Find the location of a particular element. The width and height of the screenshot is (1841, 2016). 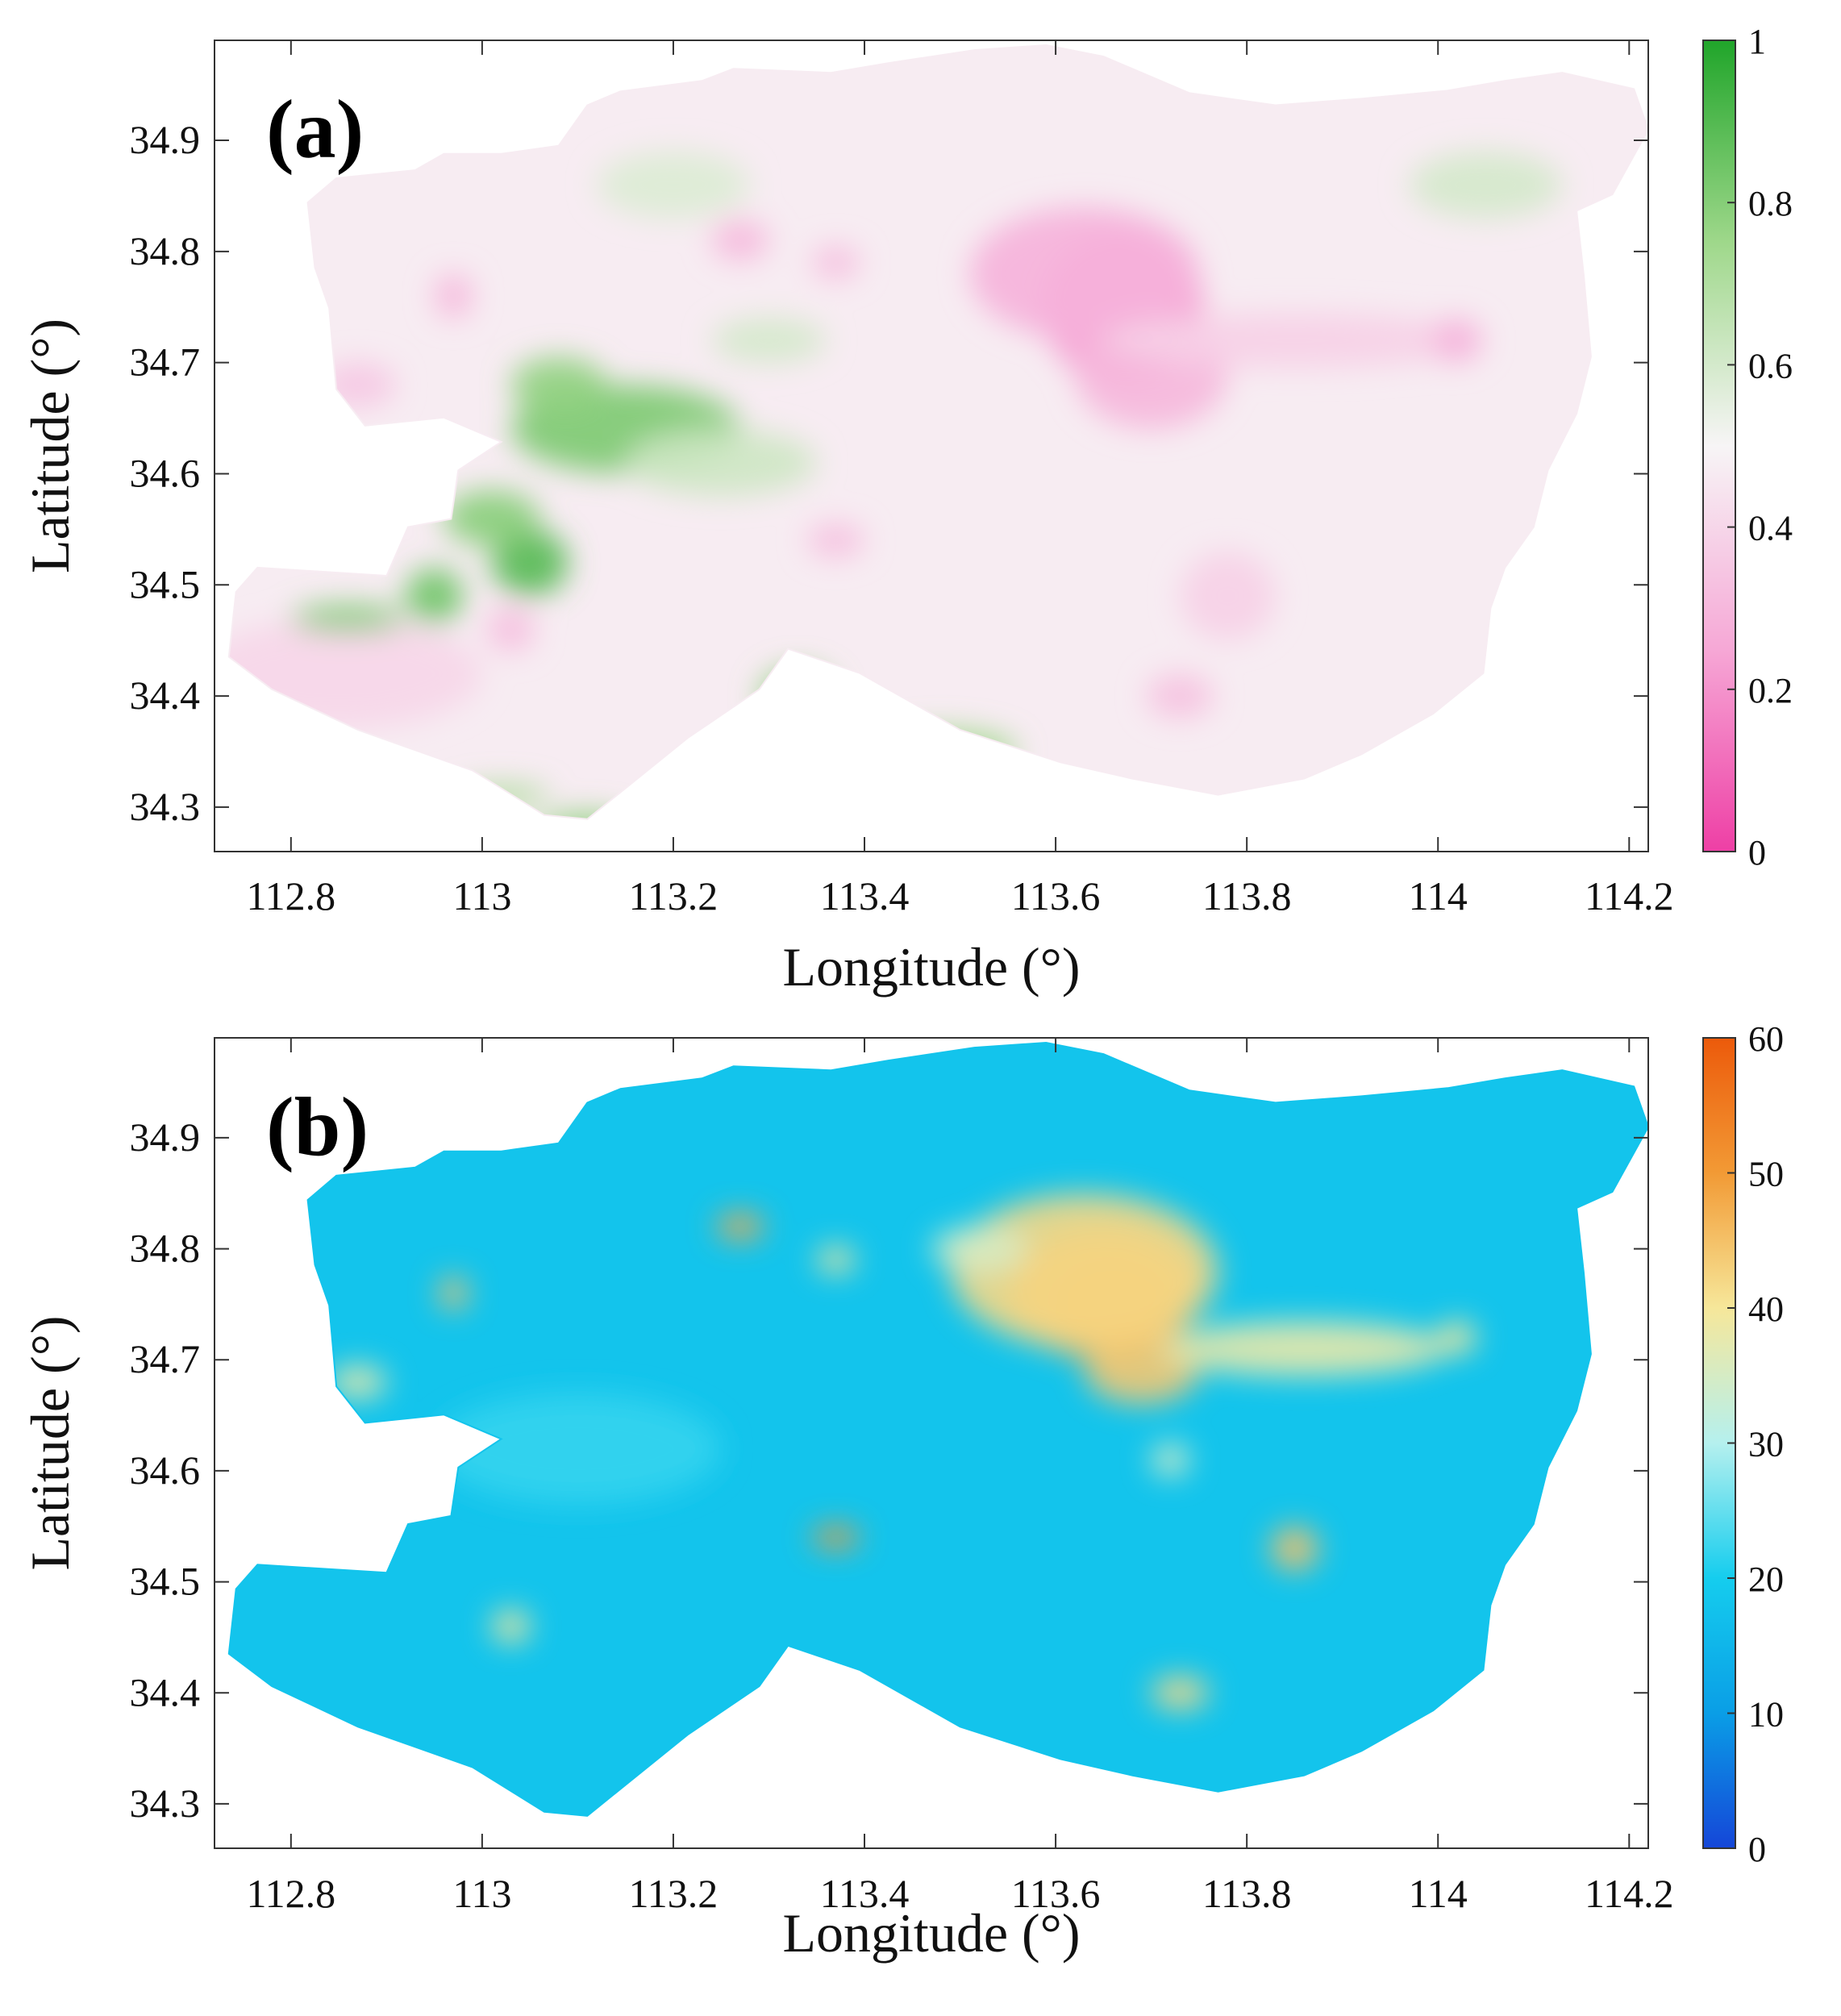

colorbar-tick-label: 0.2 is located at coordinates (1770, 690).